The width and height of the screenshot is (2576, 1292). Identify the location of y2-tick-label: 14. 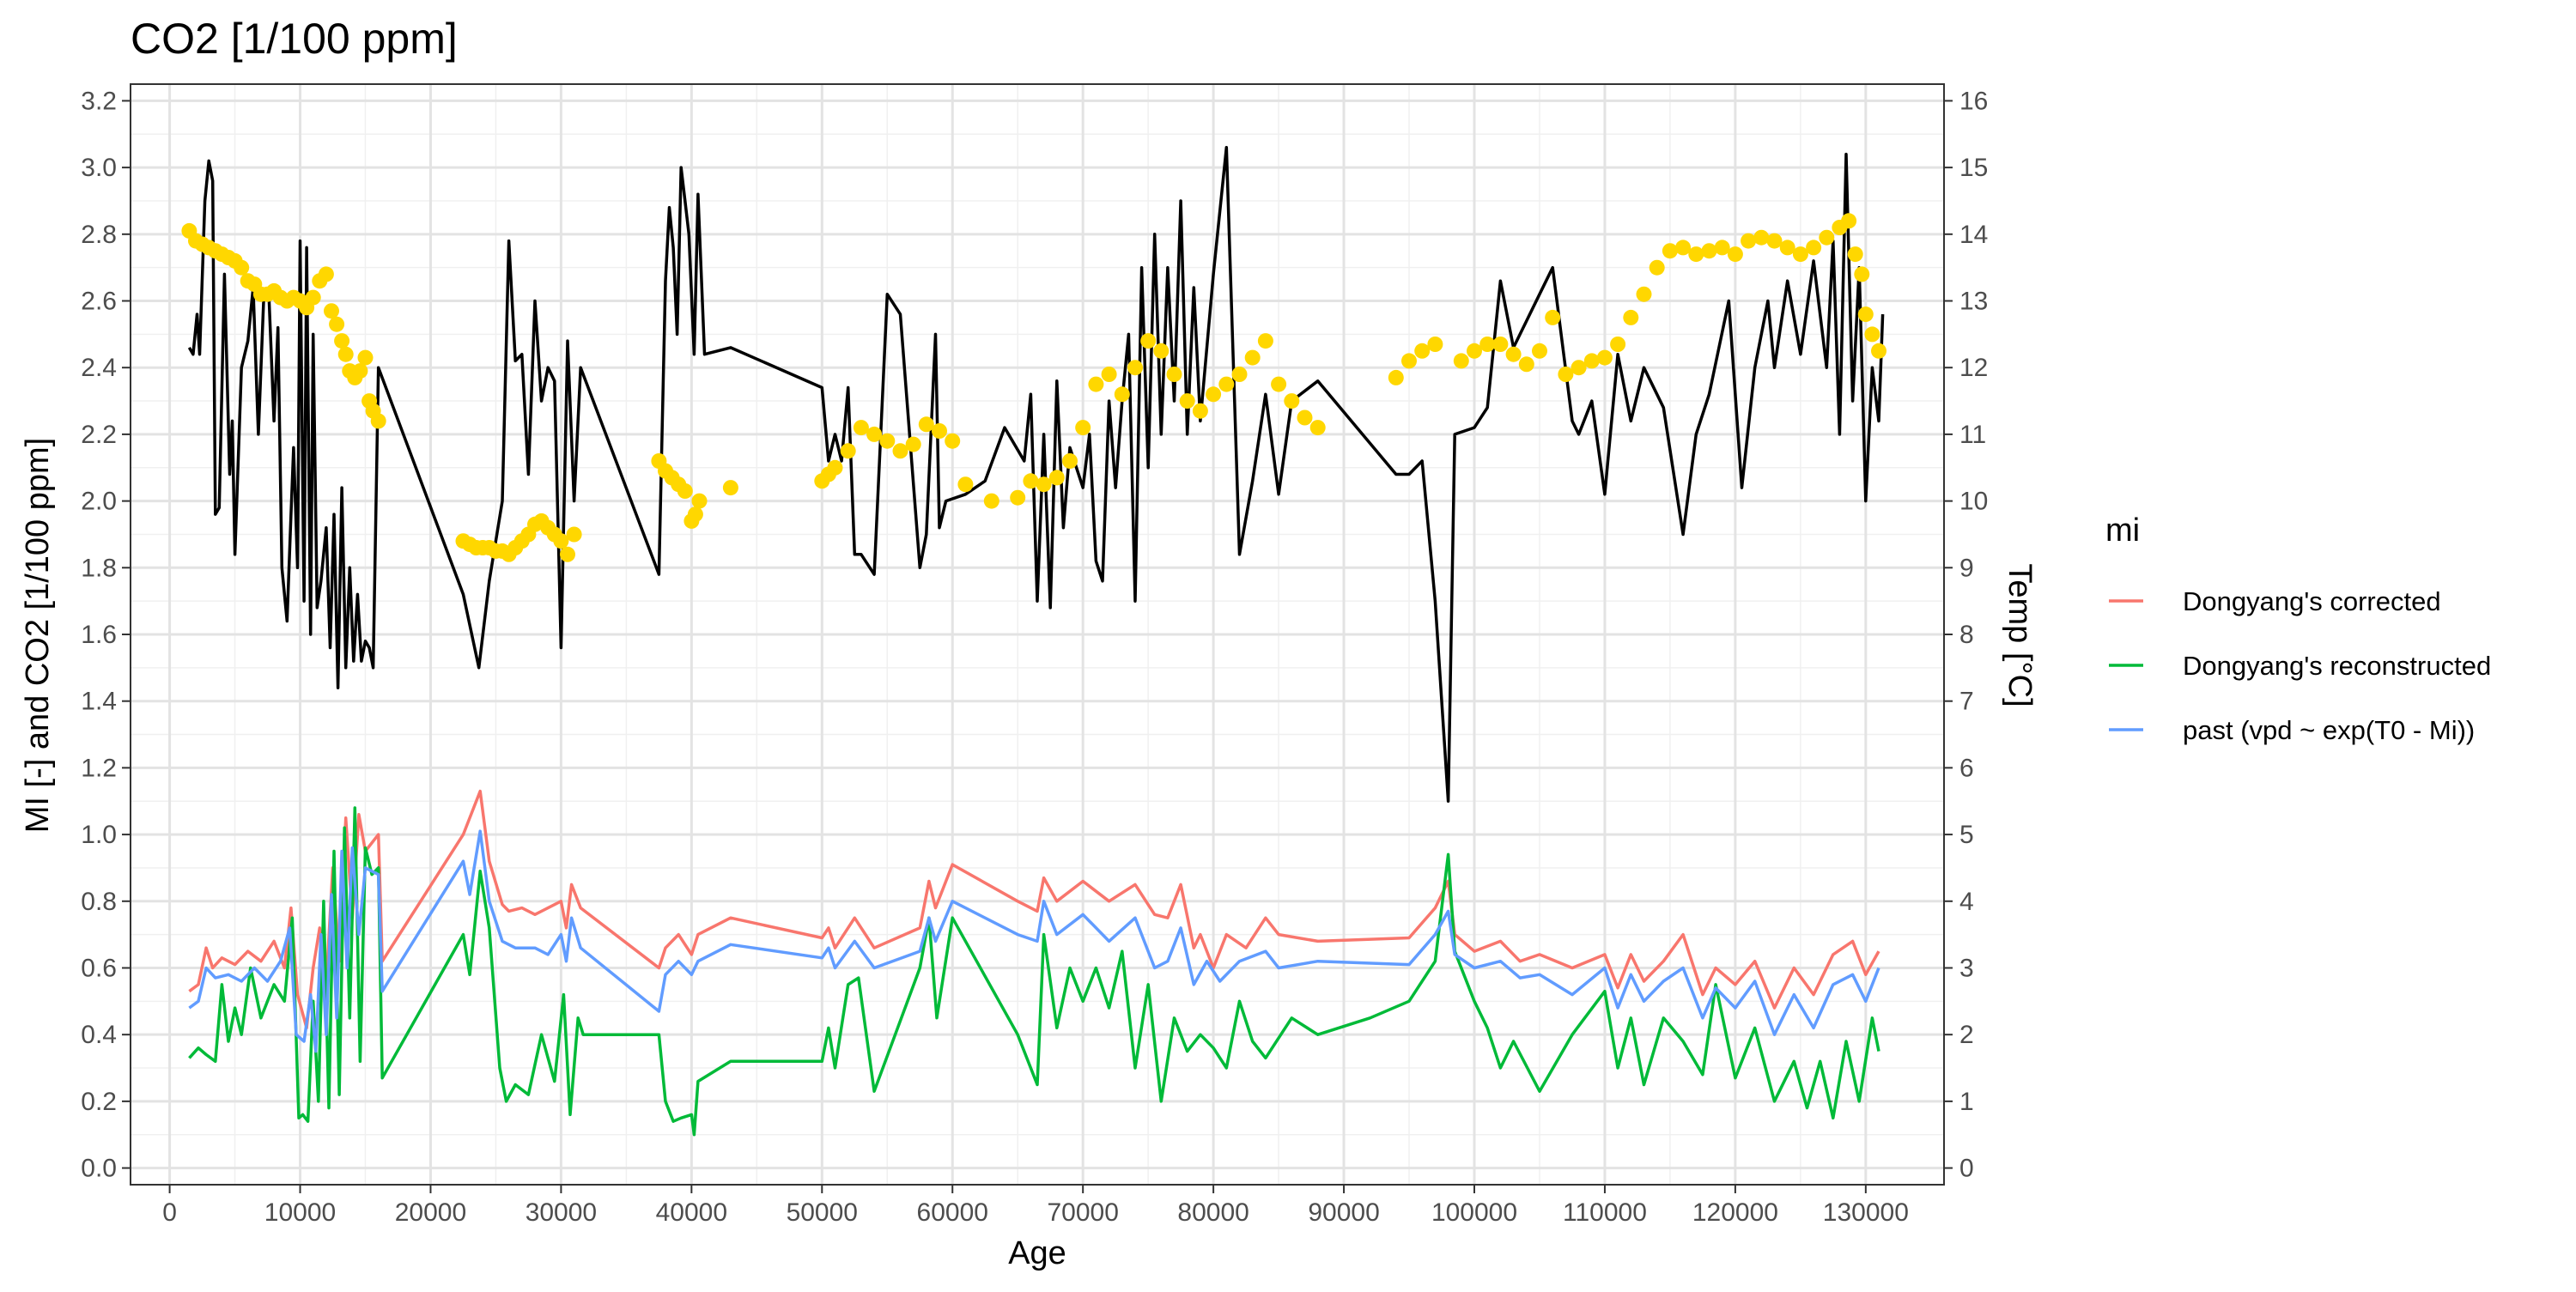
(1974, 235).